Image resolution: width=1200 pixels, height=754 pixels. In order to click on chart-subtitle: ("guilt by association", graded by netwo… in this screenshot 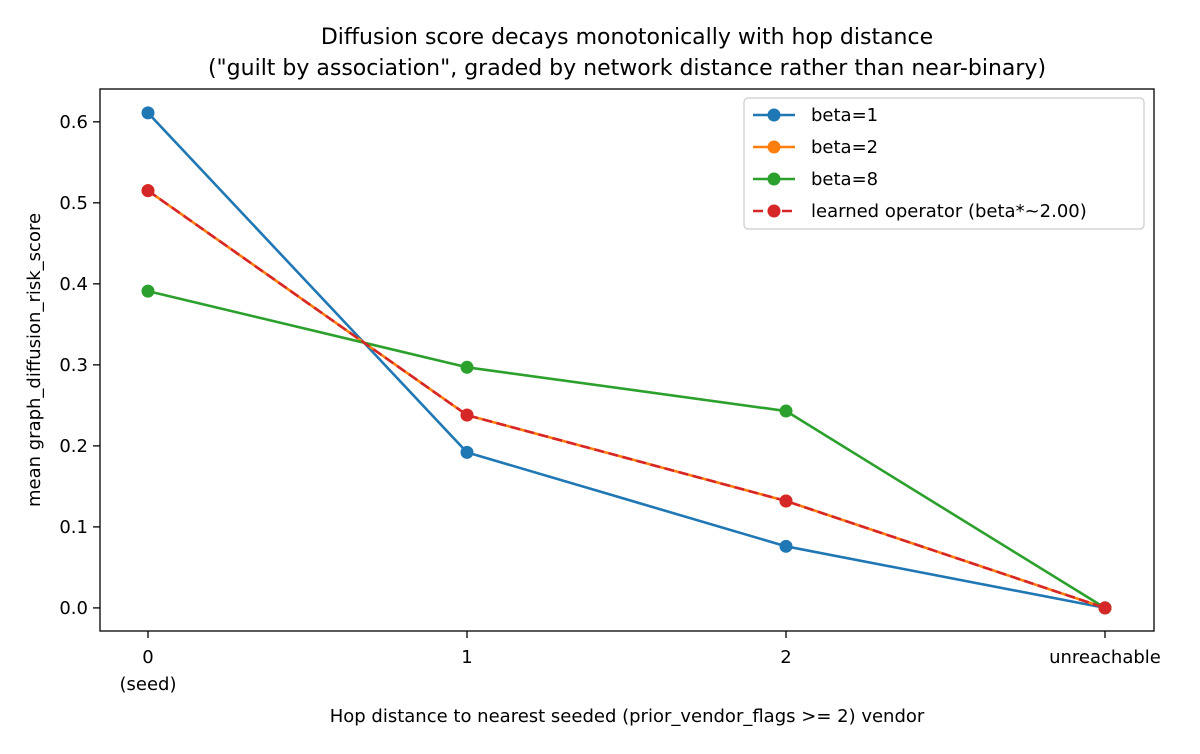, I will do `click(627, 68)`.